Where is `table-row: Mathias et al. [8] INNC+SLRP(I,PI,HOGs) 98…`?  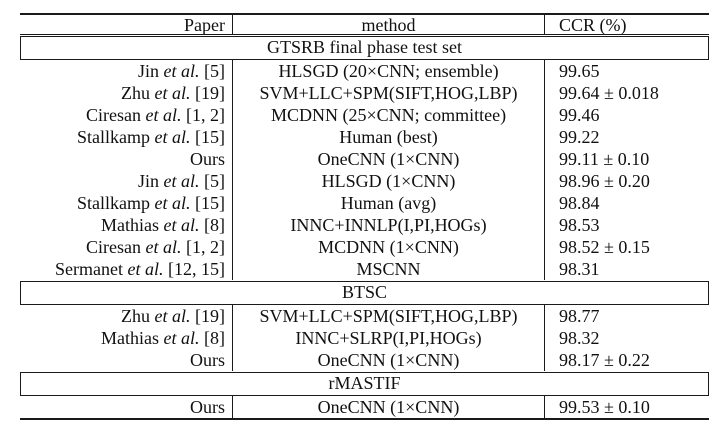 table-row: Mathias et al. [8] INNC+SLRP(I,PI,HOGs) 98… is located at coordinates (364, 338).